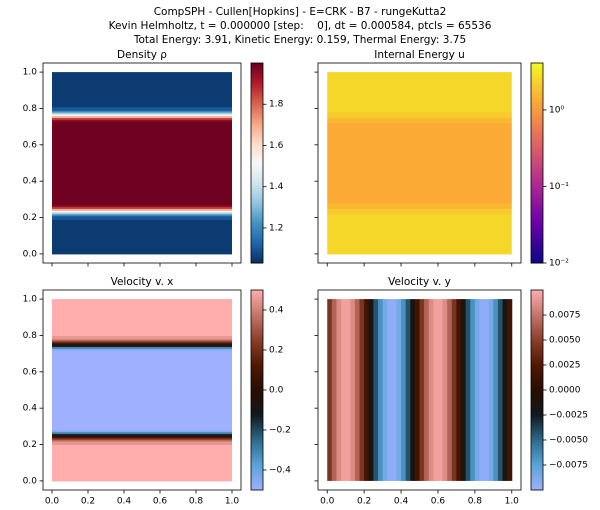 The width and height of the screenshot is (600, 510). Describe the element at coordinates (124, 502) in the screenshot. I see `x-tick-label: 0.4` at that location.